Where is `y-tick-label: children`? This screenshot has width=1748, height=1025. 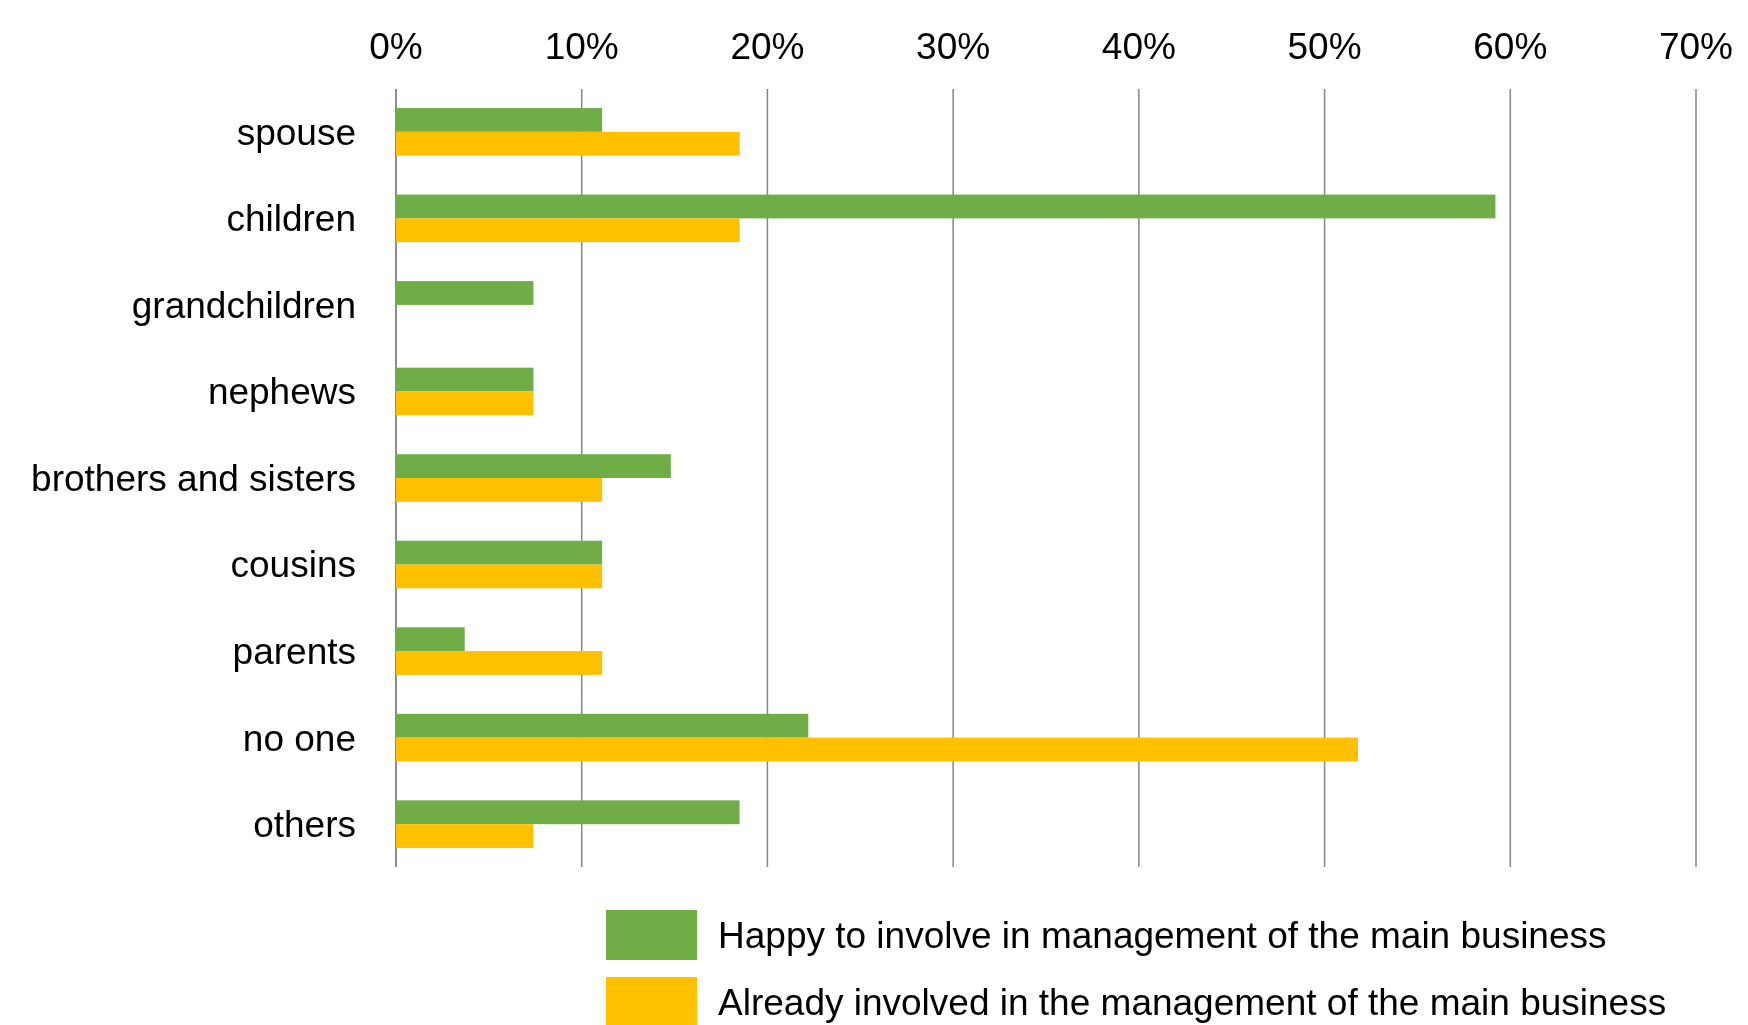 y-tick-label: children is located at coordinates (291, 219).